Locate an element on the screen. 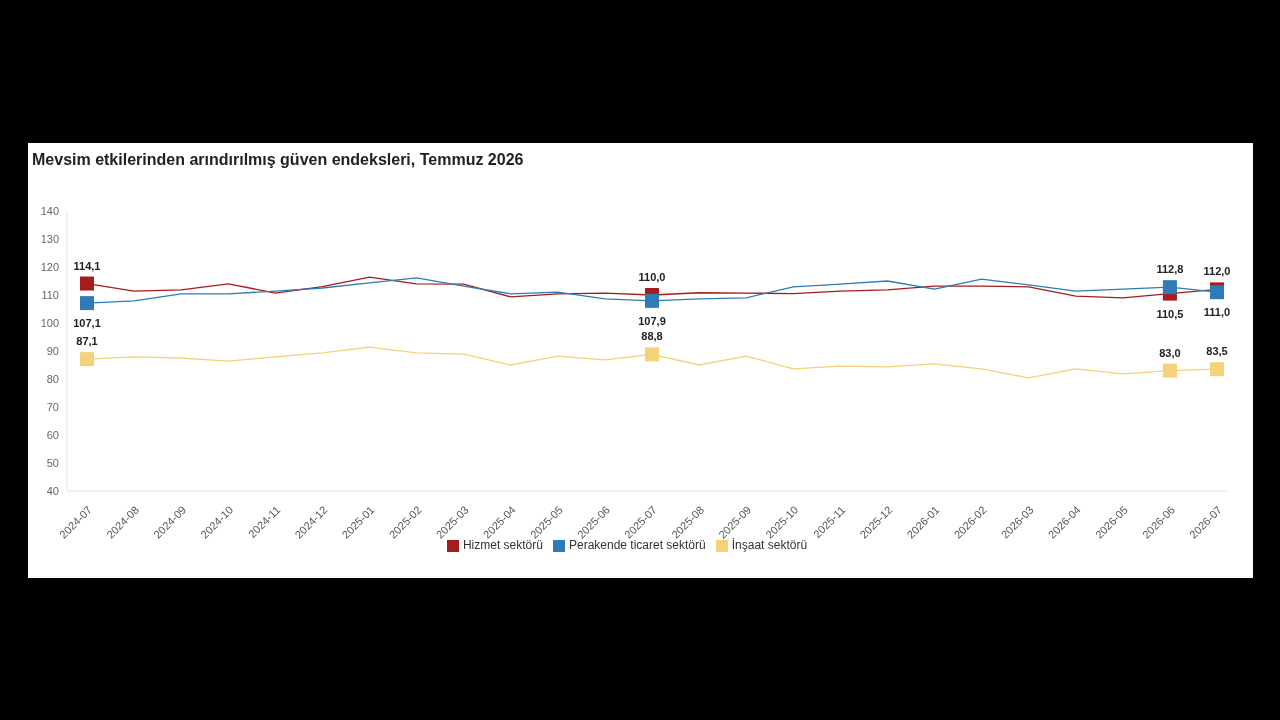 This screenshot has width=1280, height=720. legend-label: Hizmet sektörü is located at coordinates (502, 545).